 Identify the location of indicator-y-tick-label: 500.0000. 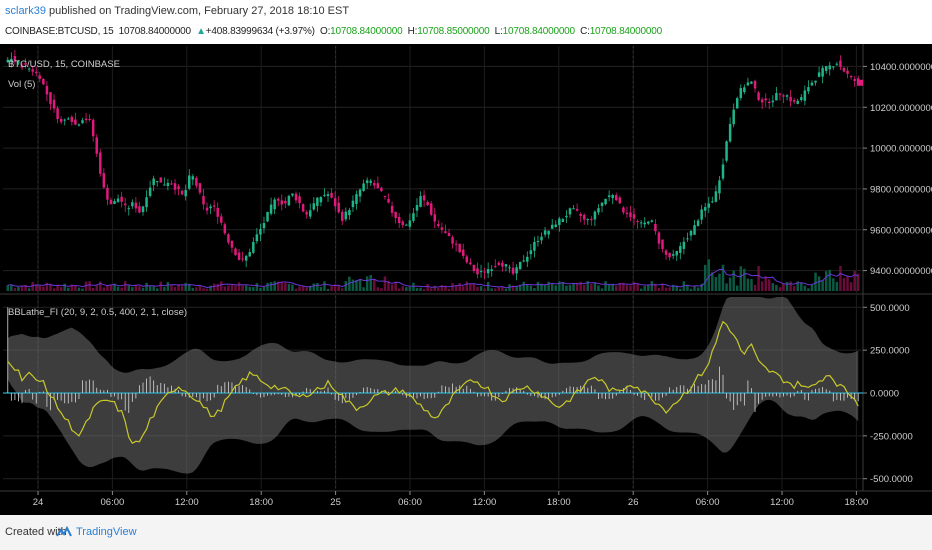
(890, 308).